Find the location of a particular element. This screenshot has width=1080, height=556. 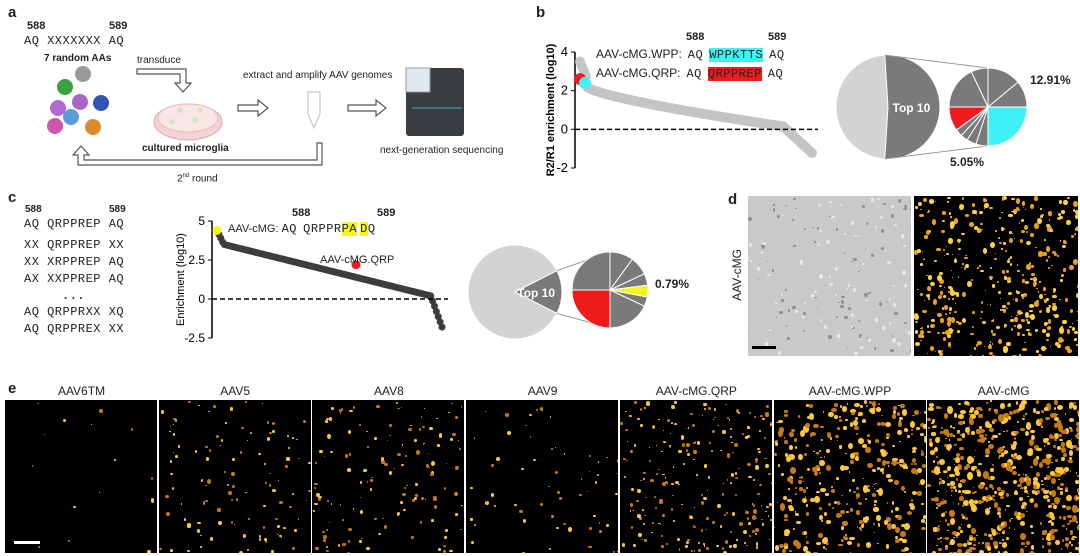

second-round-arrow-icon is located at coordinates (197, 154).